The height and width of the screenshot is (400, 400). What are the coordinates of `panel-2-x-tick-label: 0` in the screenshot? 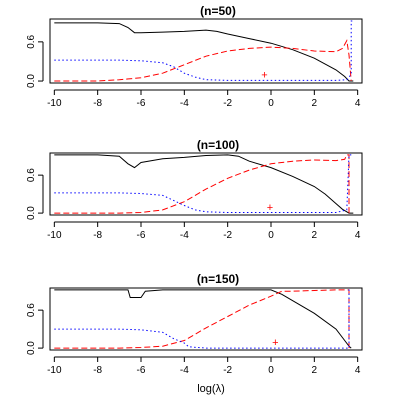 It's located at (271, 235).